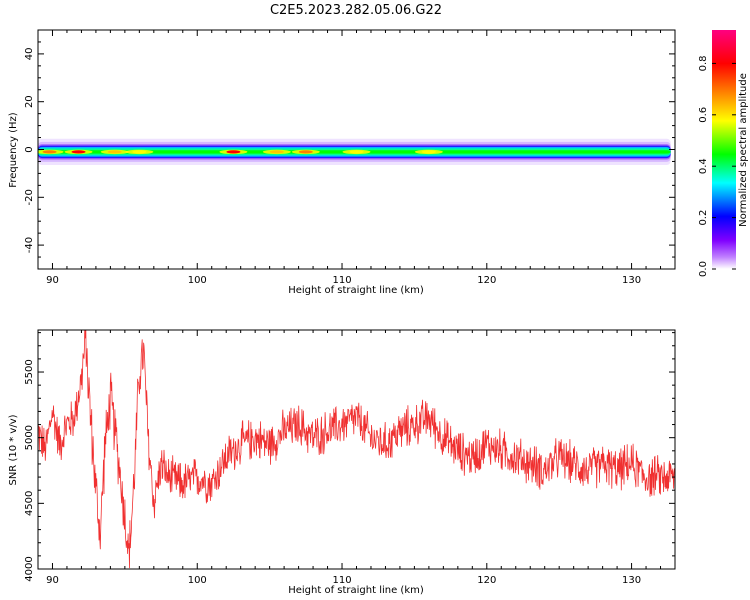  I want to click on y-tick-label: 0, so click(29, 149).